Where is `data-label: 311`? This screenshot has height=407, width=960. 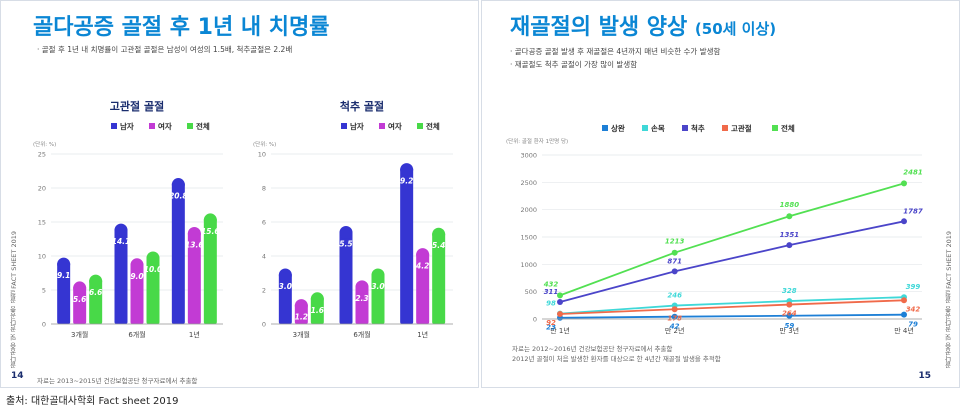 data-label: 311 is located at coordinates (551, 292).